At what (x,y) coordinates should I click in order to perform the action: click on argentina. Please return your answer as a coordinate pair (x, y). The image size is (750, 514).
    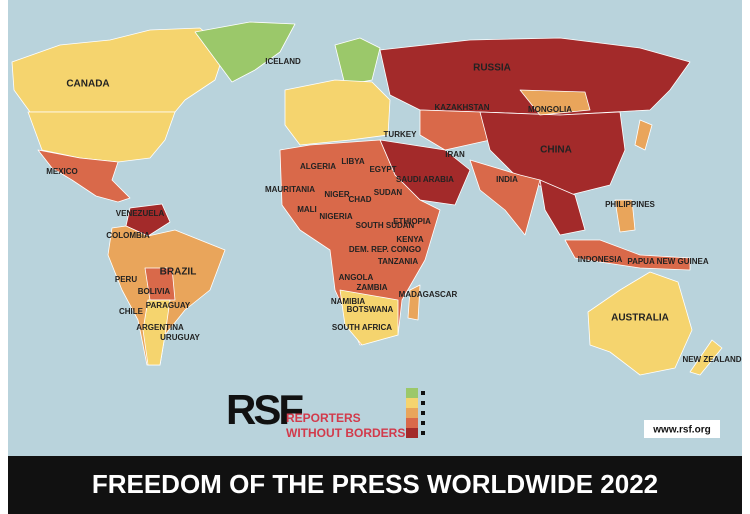
    Looking at the image, I should click on (156, 332).